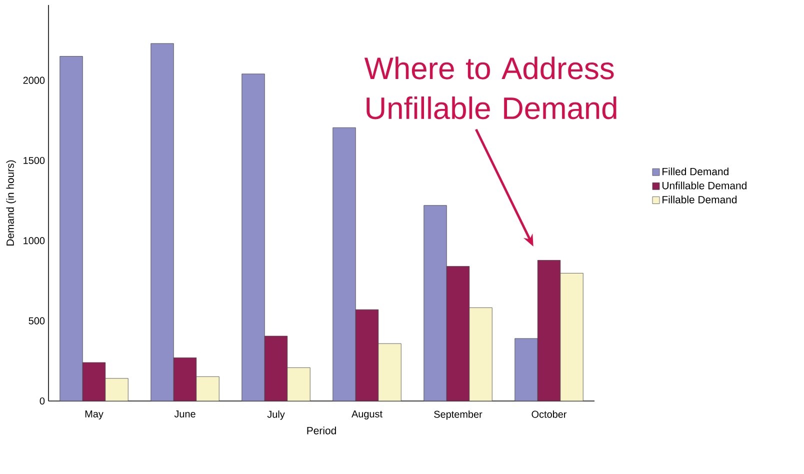 The width and height of the screenshot is (804, 474). I want to click on y-tick-label: 2000, so click(34, 80).